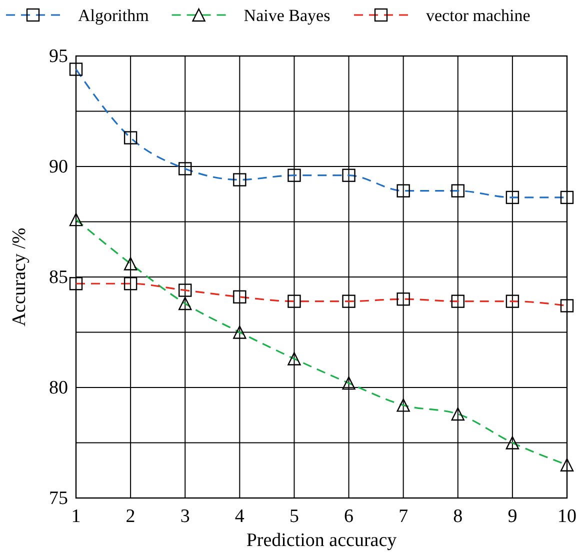 Image resolution: width=577 pixels, height=554 pixels. I want to click on x-tick-label: 3, so click(185, 516).